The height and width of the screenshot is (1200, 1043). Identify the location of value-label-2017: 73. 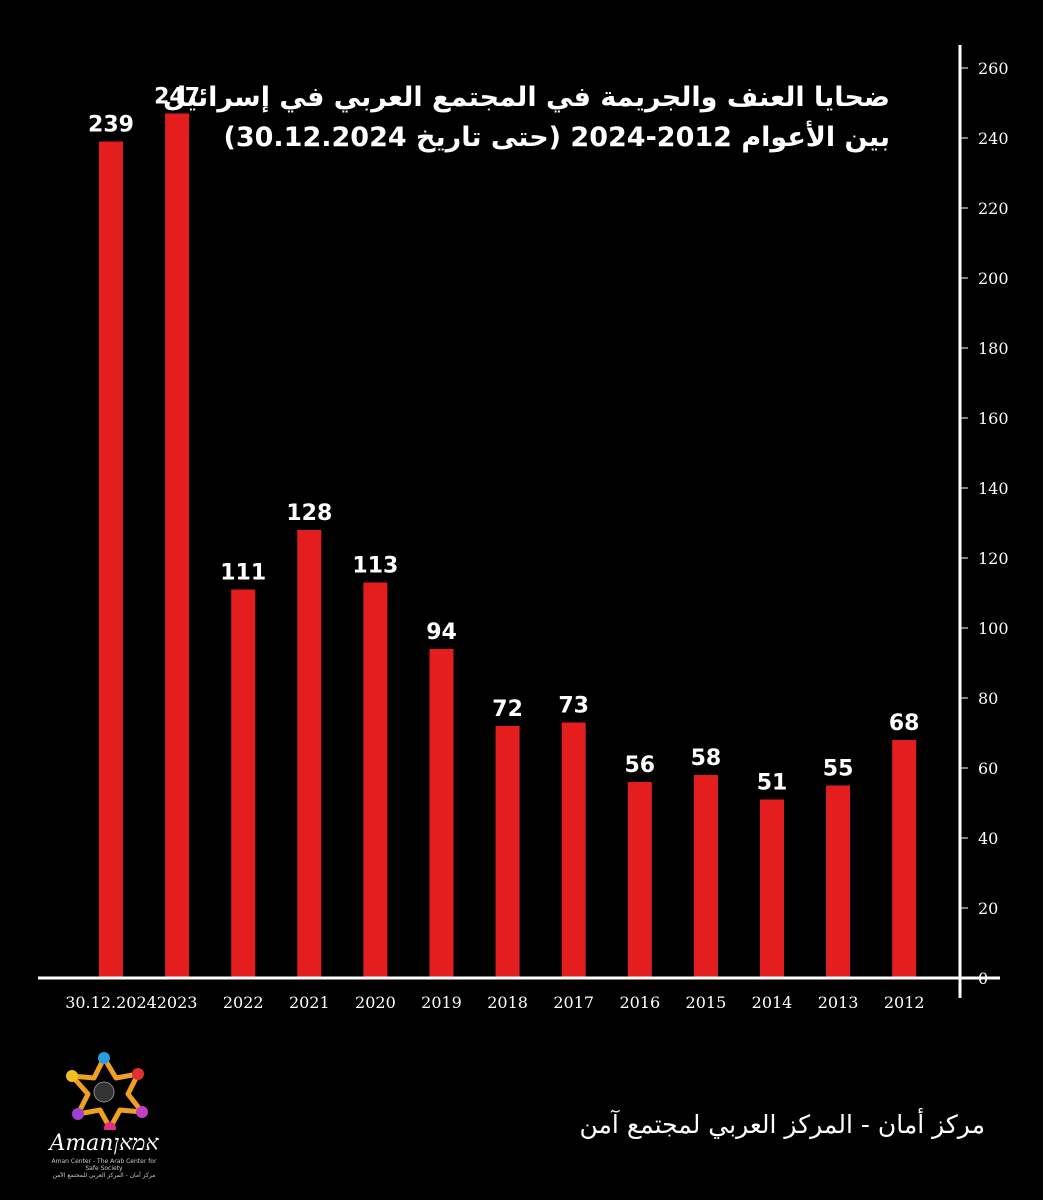
(573, 706).